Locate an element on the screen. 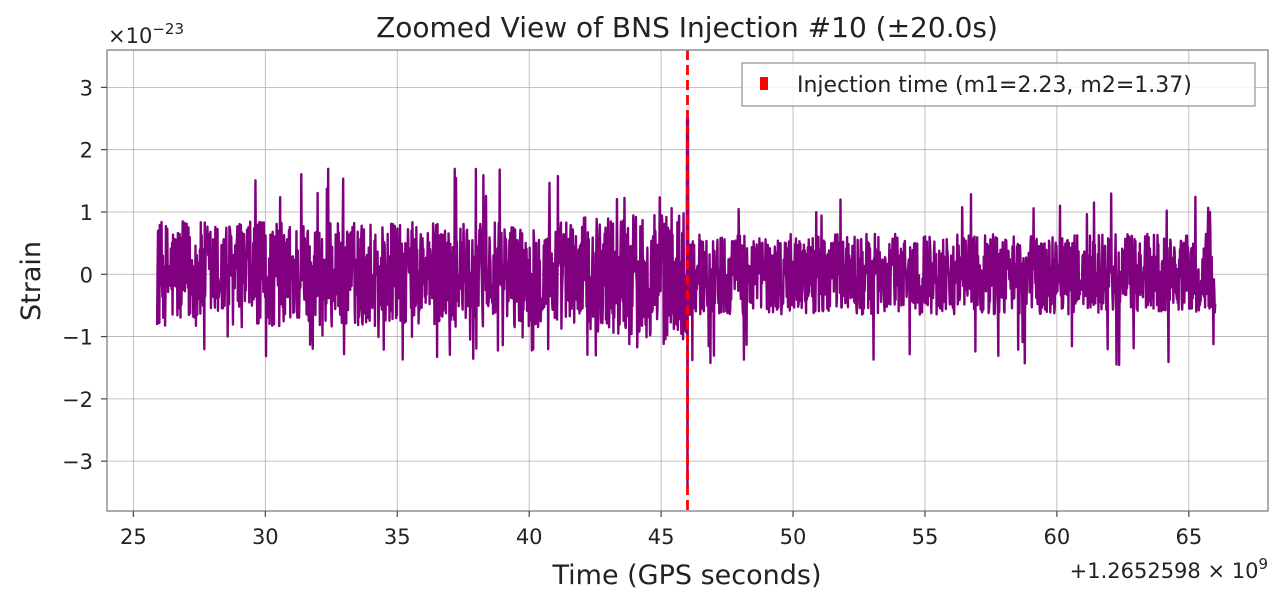 The width and height of the screenshot is (1283, 605). x-offset-text: +1.2652598 × 109 is located at coordinates (1169, 569).